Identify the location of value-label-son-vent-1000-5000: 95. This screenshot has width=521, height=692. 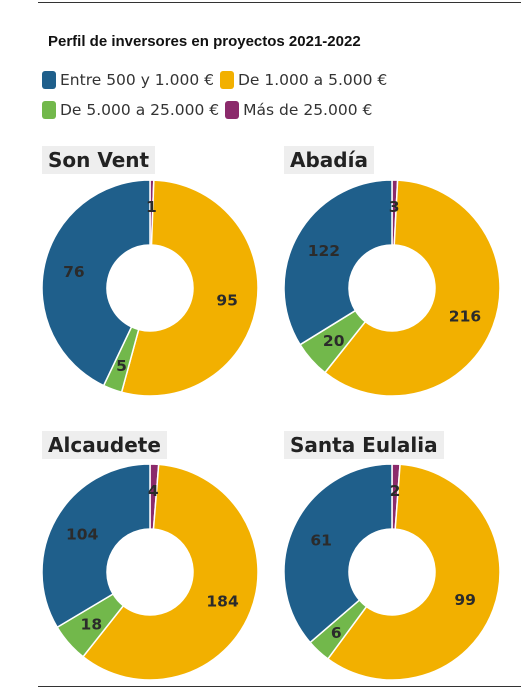
(227, 301).